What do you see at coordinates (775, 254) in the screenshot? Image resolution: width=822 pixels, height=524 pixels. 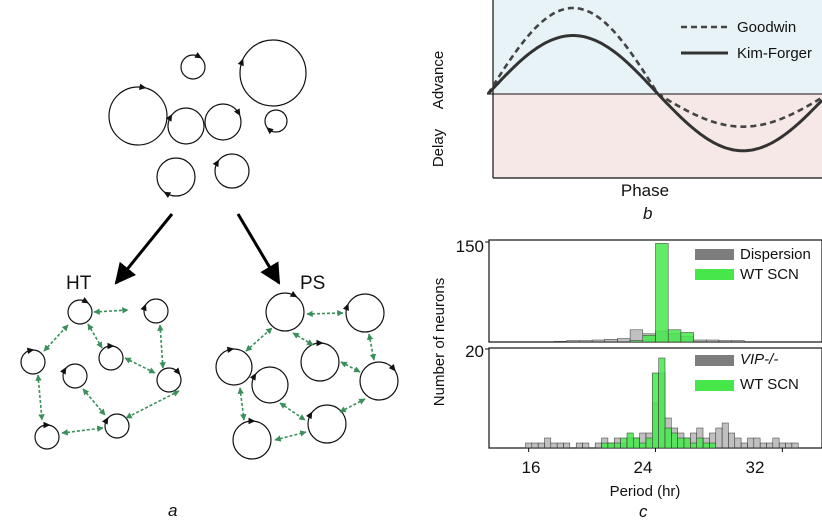 I see `legend-dispersion-label: Dispersion` at bounding box center [775, 254].